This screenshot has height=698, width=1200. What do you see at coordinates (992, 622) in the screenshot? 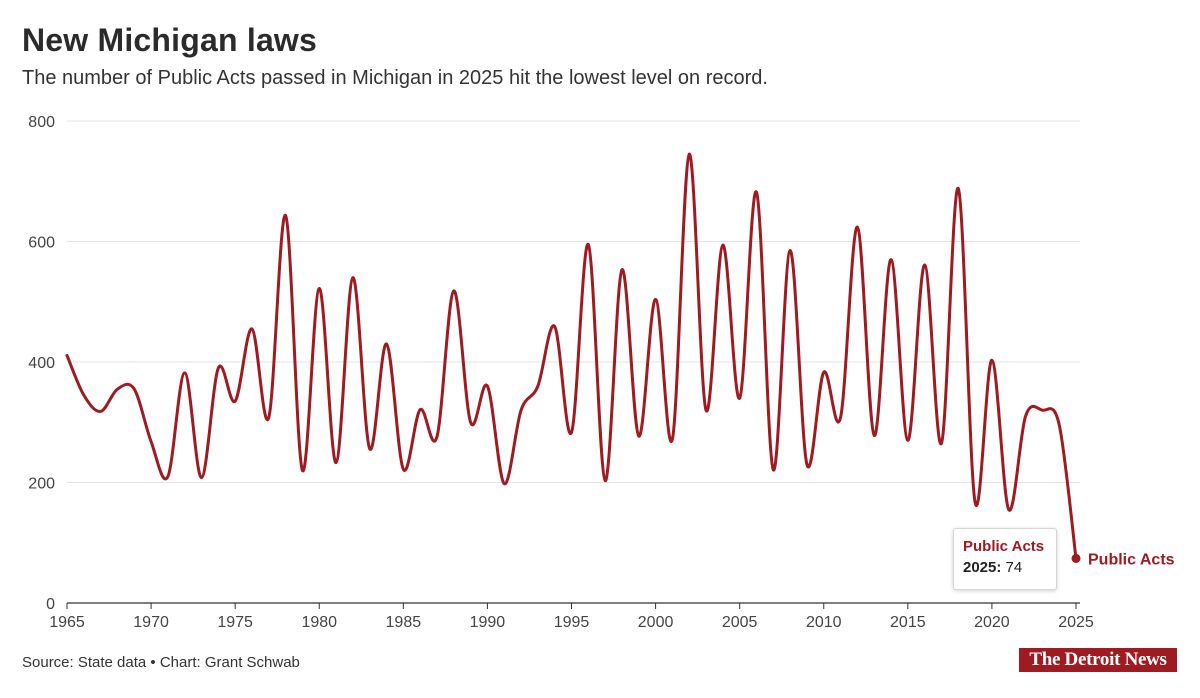
I see `x-tick-label-2020: 2020` at bounding box center [992, 622].